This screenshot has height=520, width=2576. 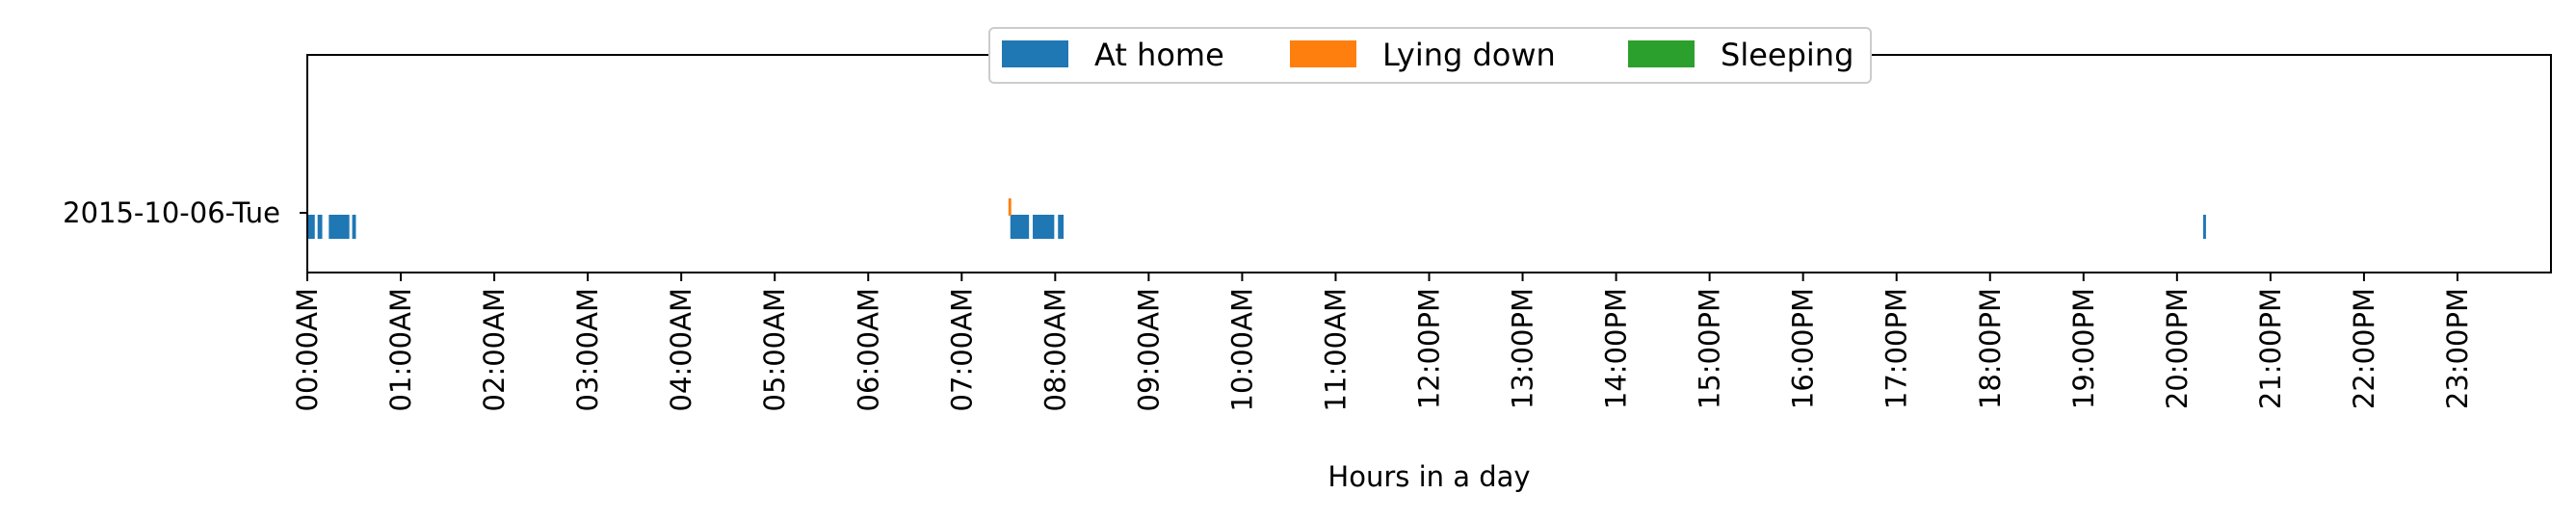 I want to click on x-tick-label: 02:00AM, so click(x=494, y=349).